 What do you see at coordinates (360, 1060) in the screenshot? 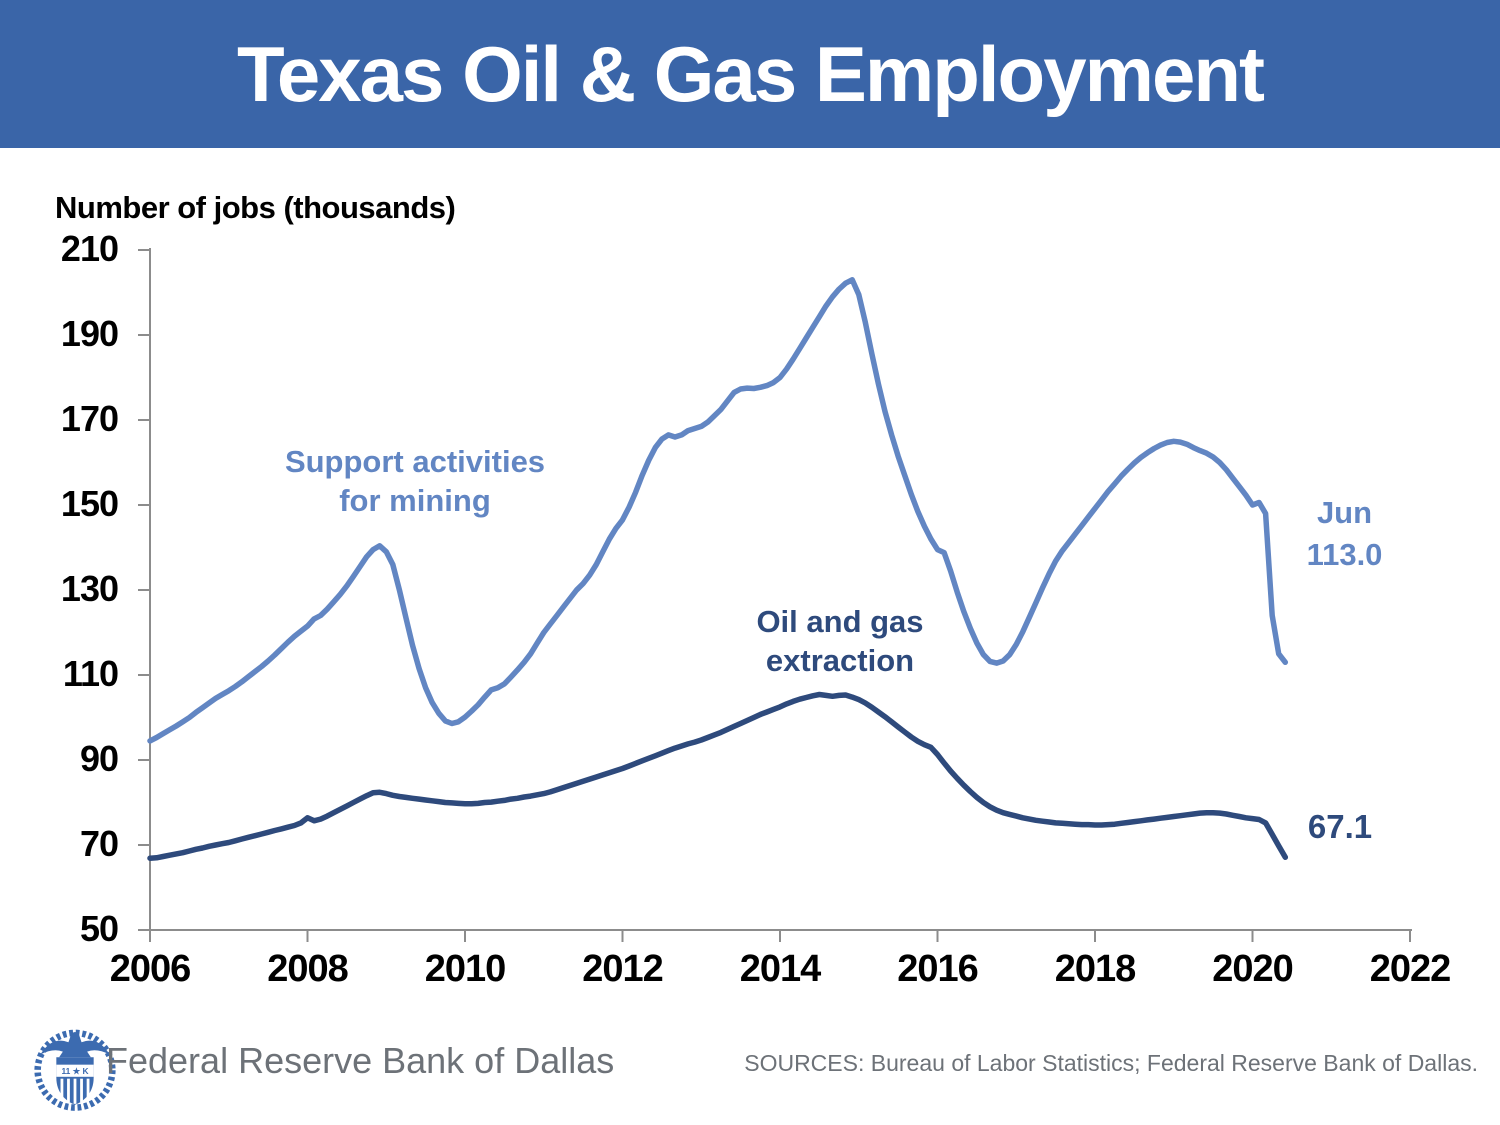
I see `brand-wordmark: Federal Reserve Bank of Dallas` at bounding box center [360, 1060].